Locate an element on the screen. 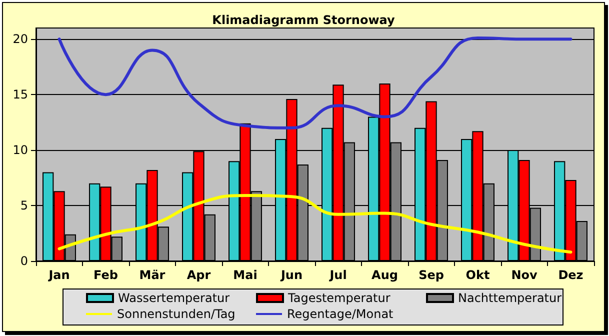  x-tick-label: Mai is located at coordinates (245, 275).